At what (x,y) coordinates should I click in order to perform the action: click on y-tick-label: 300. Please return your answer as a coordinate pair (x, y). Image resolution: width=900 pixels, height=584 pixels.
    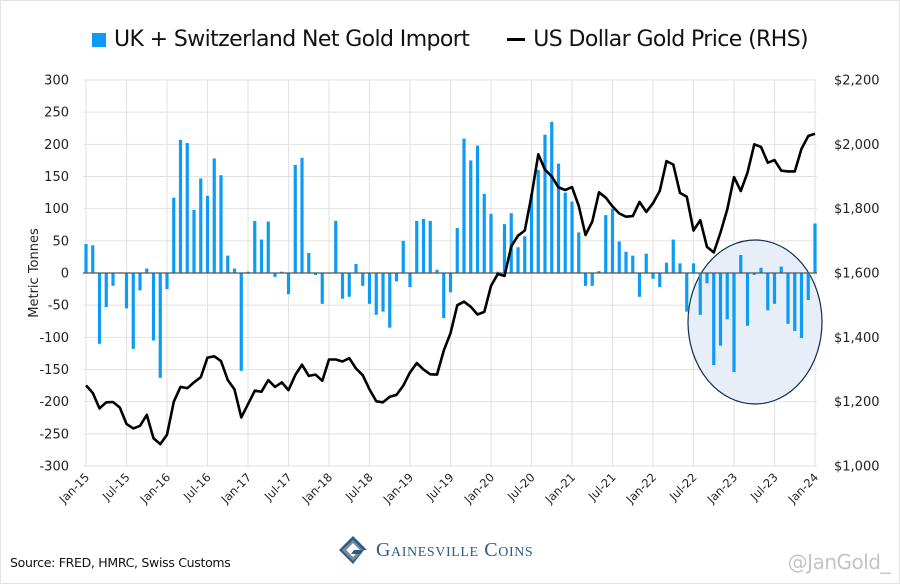
    Looking at the image, I should click on (56, 81).